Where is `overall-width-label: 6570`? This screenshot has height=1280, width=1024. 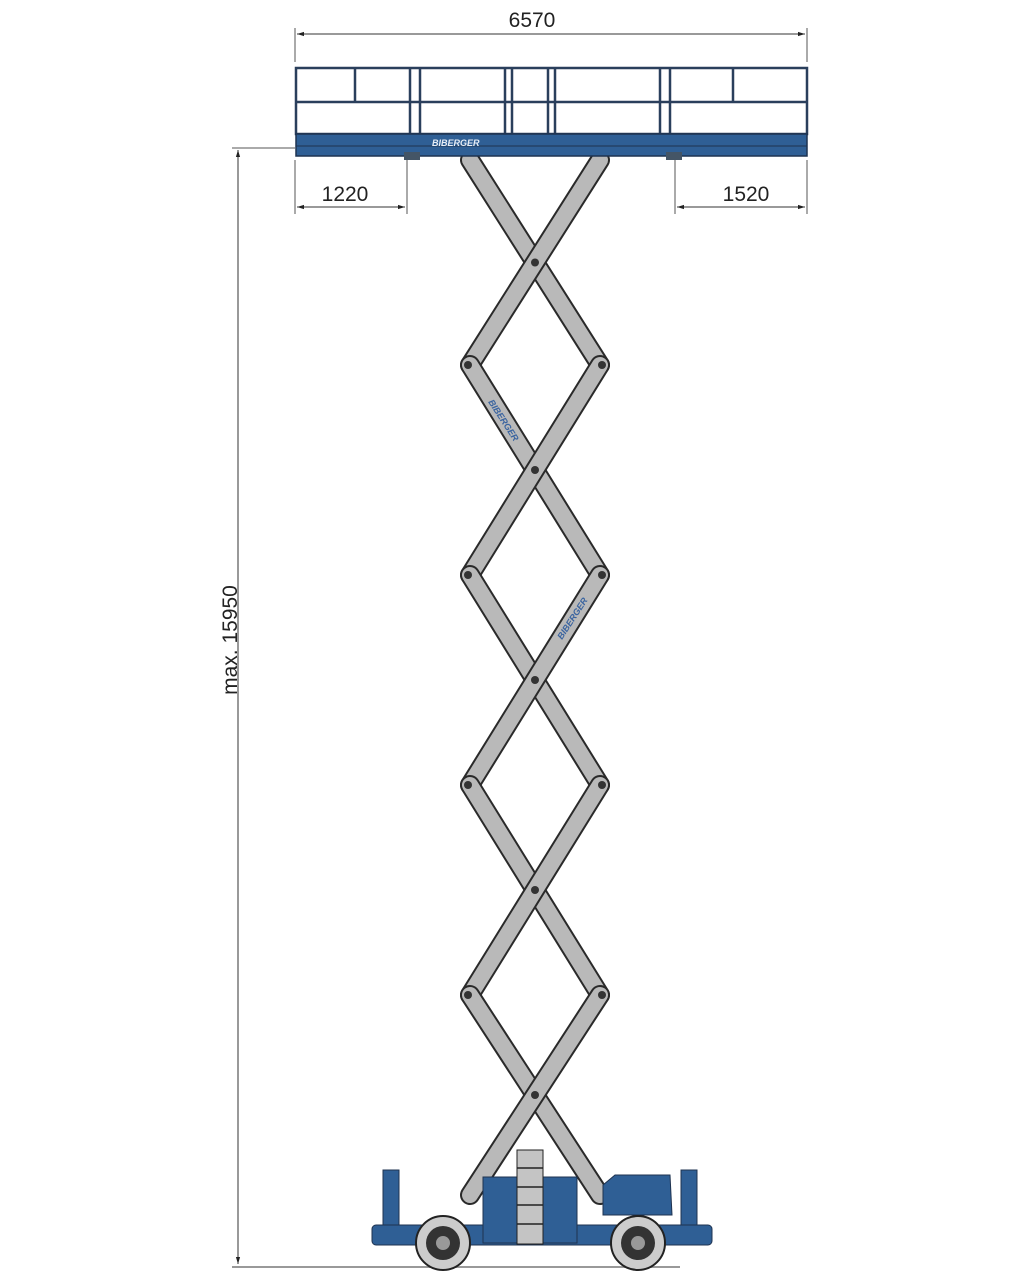
overall-width-label: 6570 is located at coordinates (532, 20).